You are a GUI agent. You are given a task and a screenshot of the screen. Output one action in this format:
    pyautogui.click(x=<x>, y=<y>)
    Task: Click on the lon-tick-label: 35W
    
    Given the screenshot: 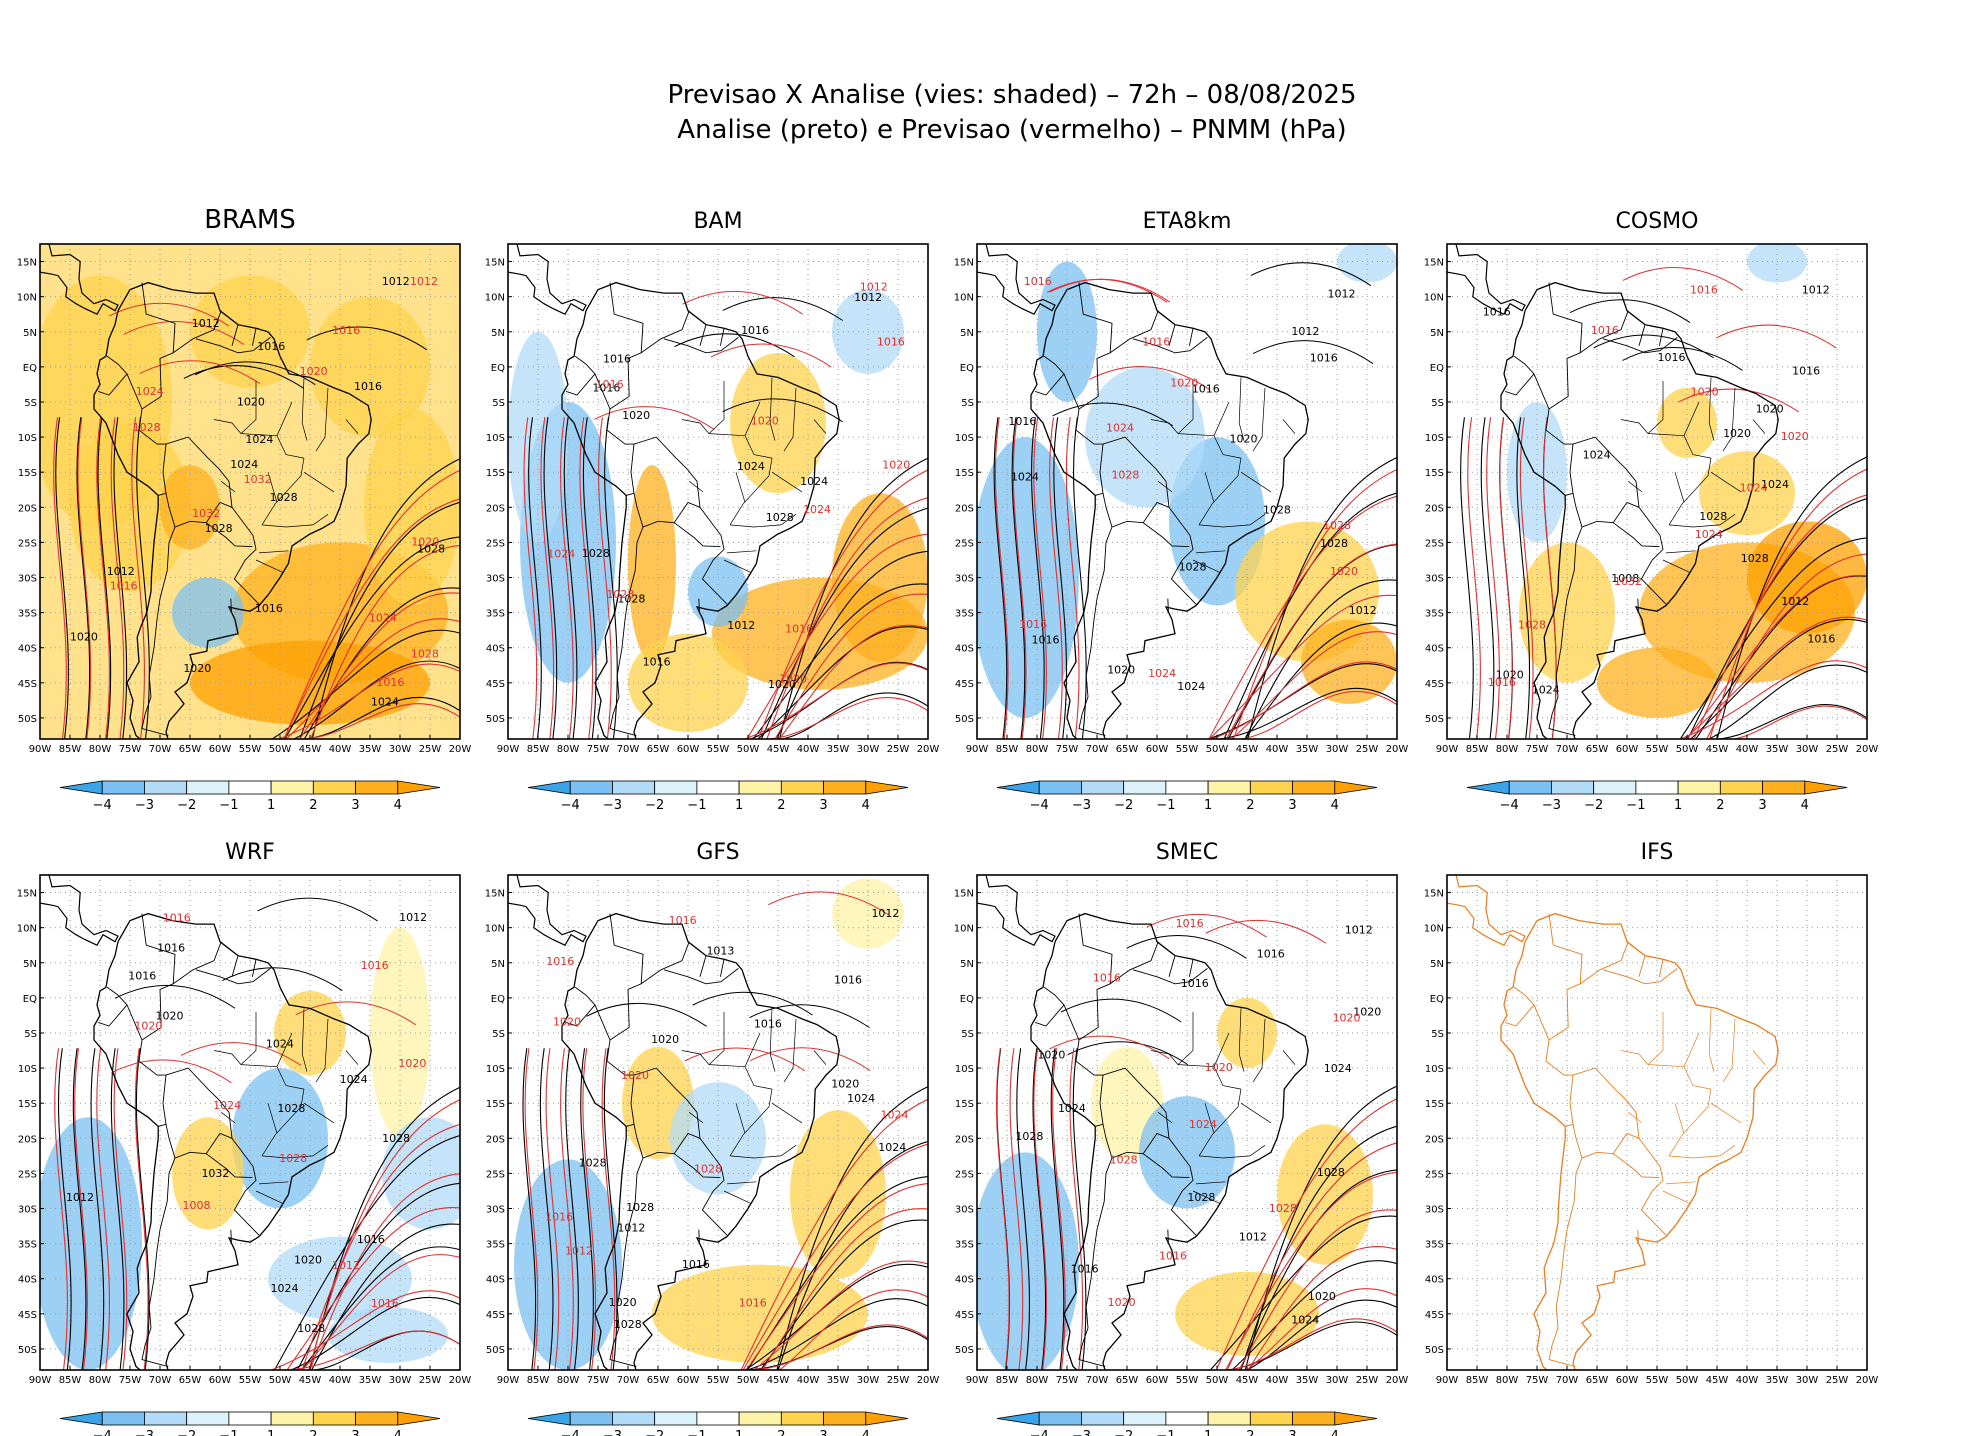 What is the action you would take?
    pyautogui.click(x=838, y=749)
    